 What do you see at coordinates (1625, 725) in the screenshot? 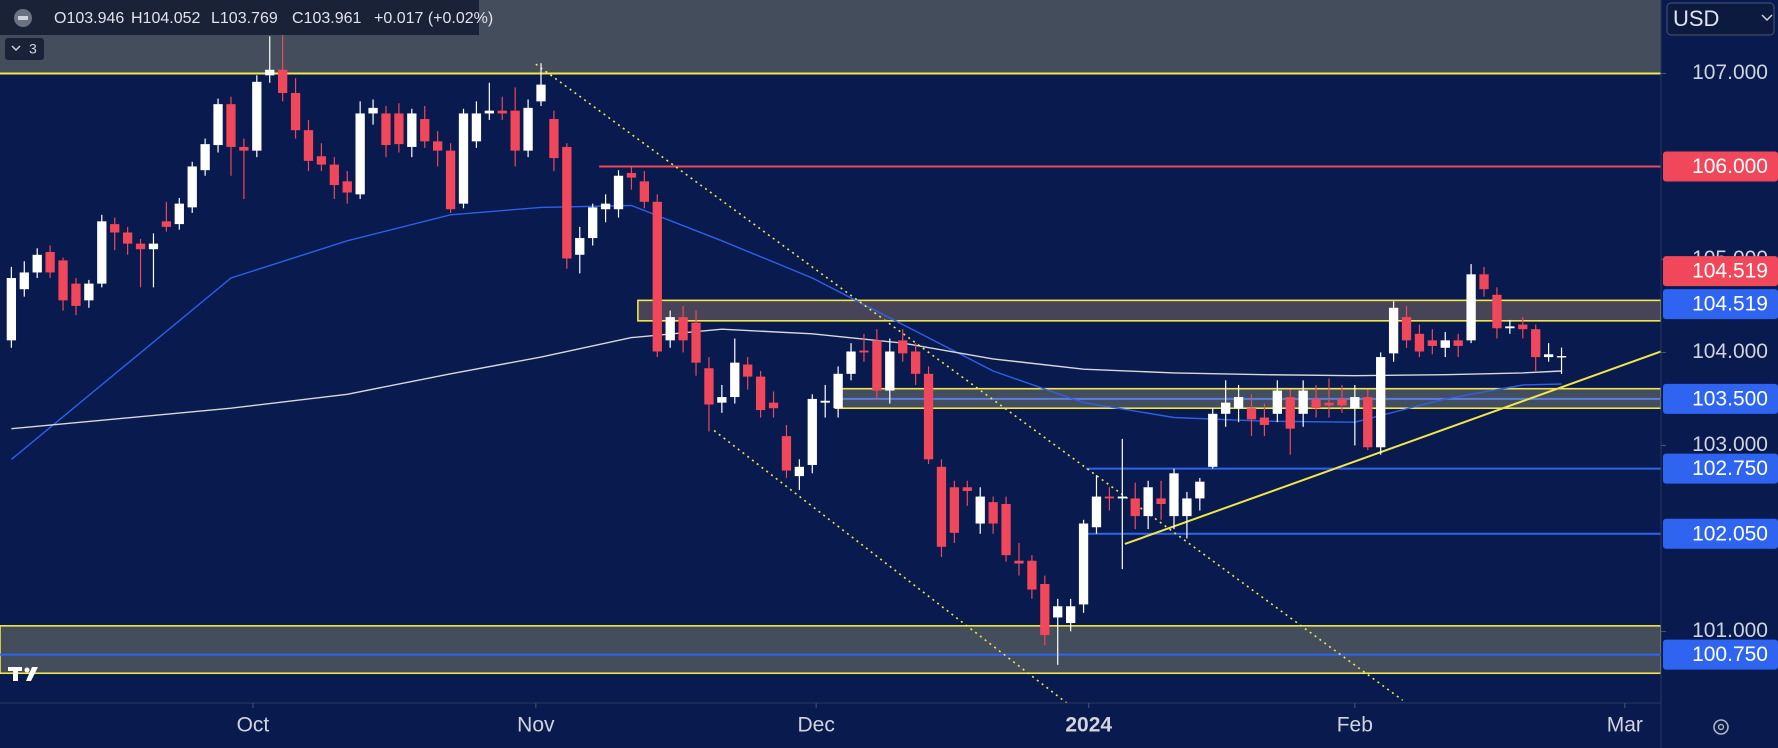
I see `x-tick-label: Mar` at bounding box center [1625, 725].